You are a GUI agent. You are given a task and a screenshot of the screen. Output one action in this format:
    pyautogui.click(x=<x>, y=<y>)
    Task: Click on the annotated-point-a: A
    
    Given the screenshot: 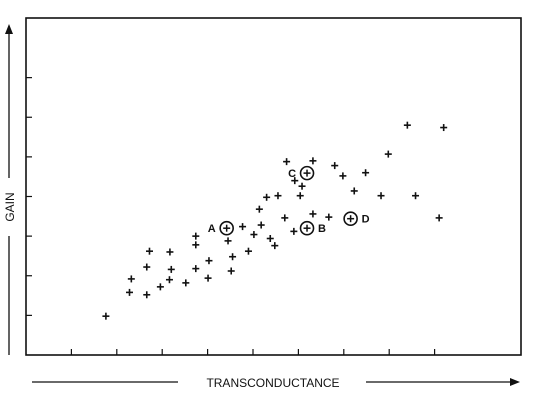 What is the action you would take?
    pyautogui.click(x=221, y=228)
    